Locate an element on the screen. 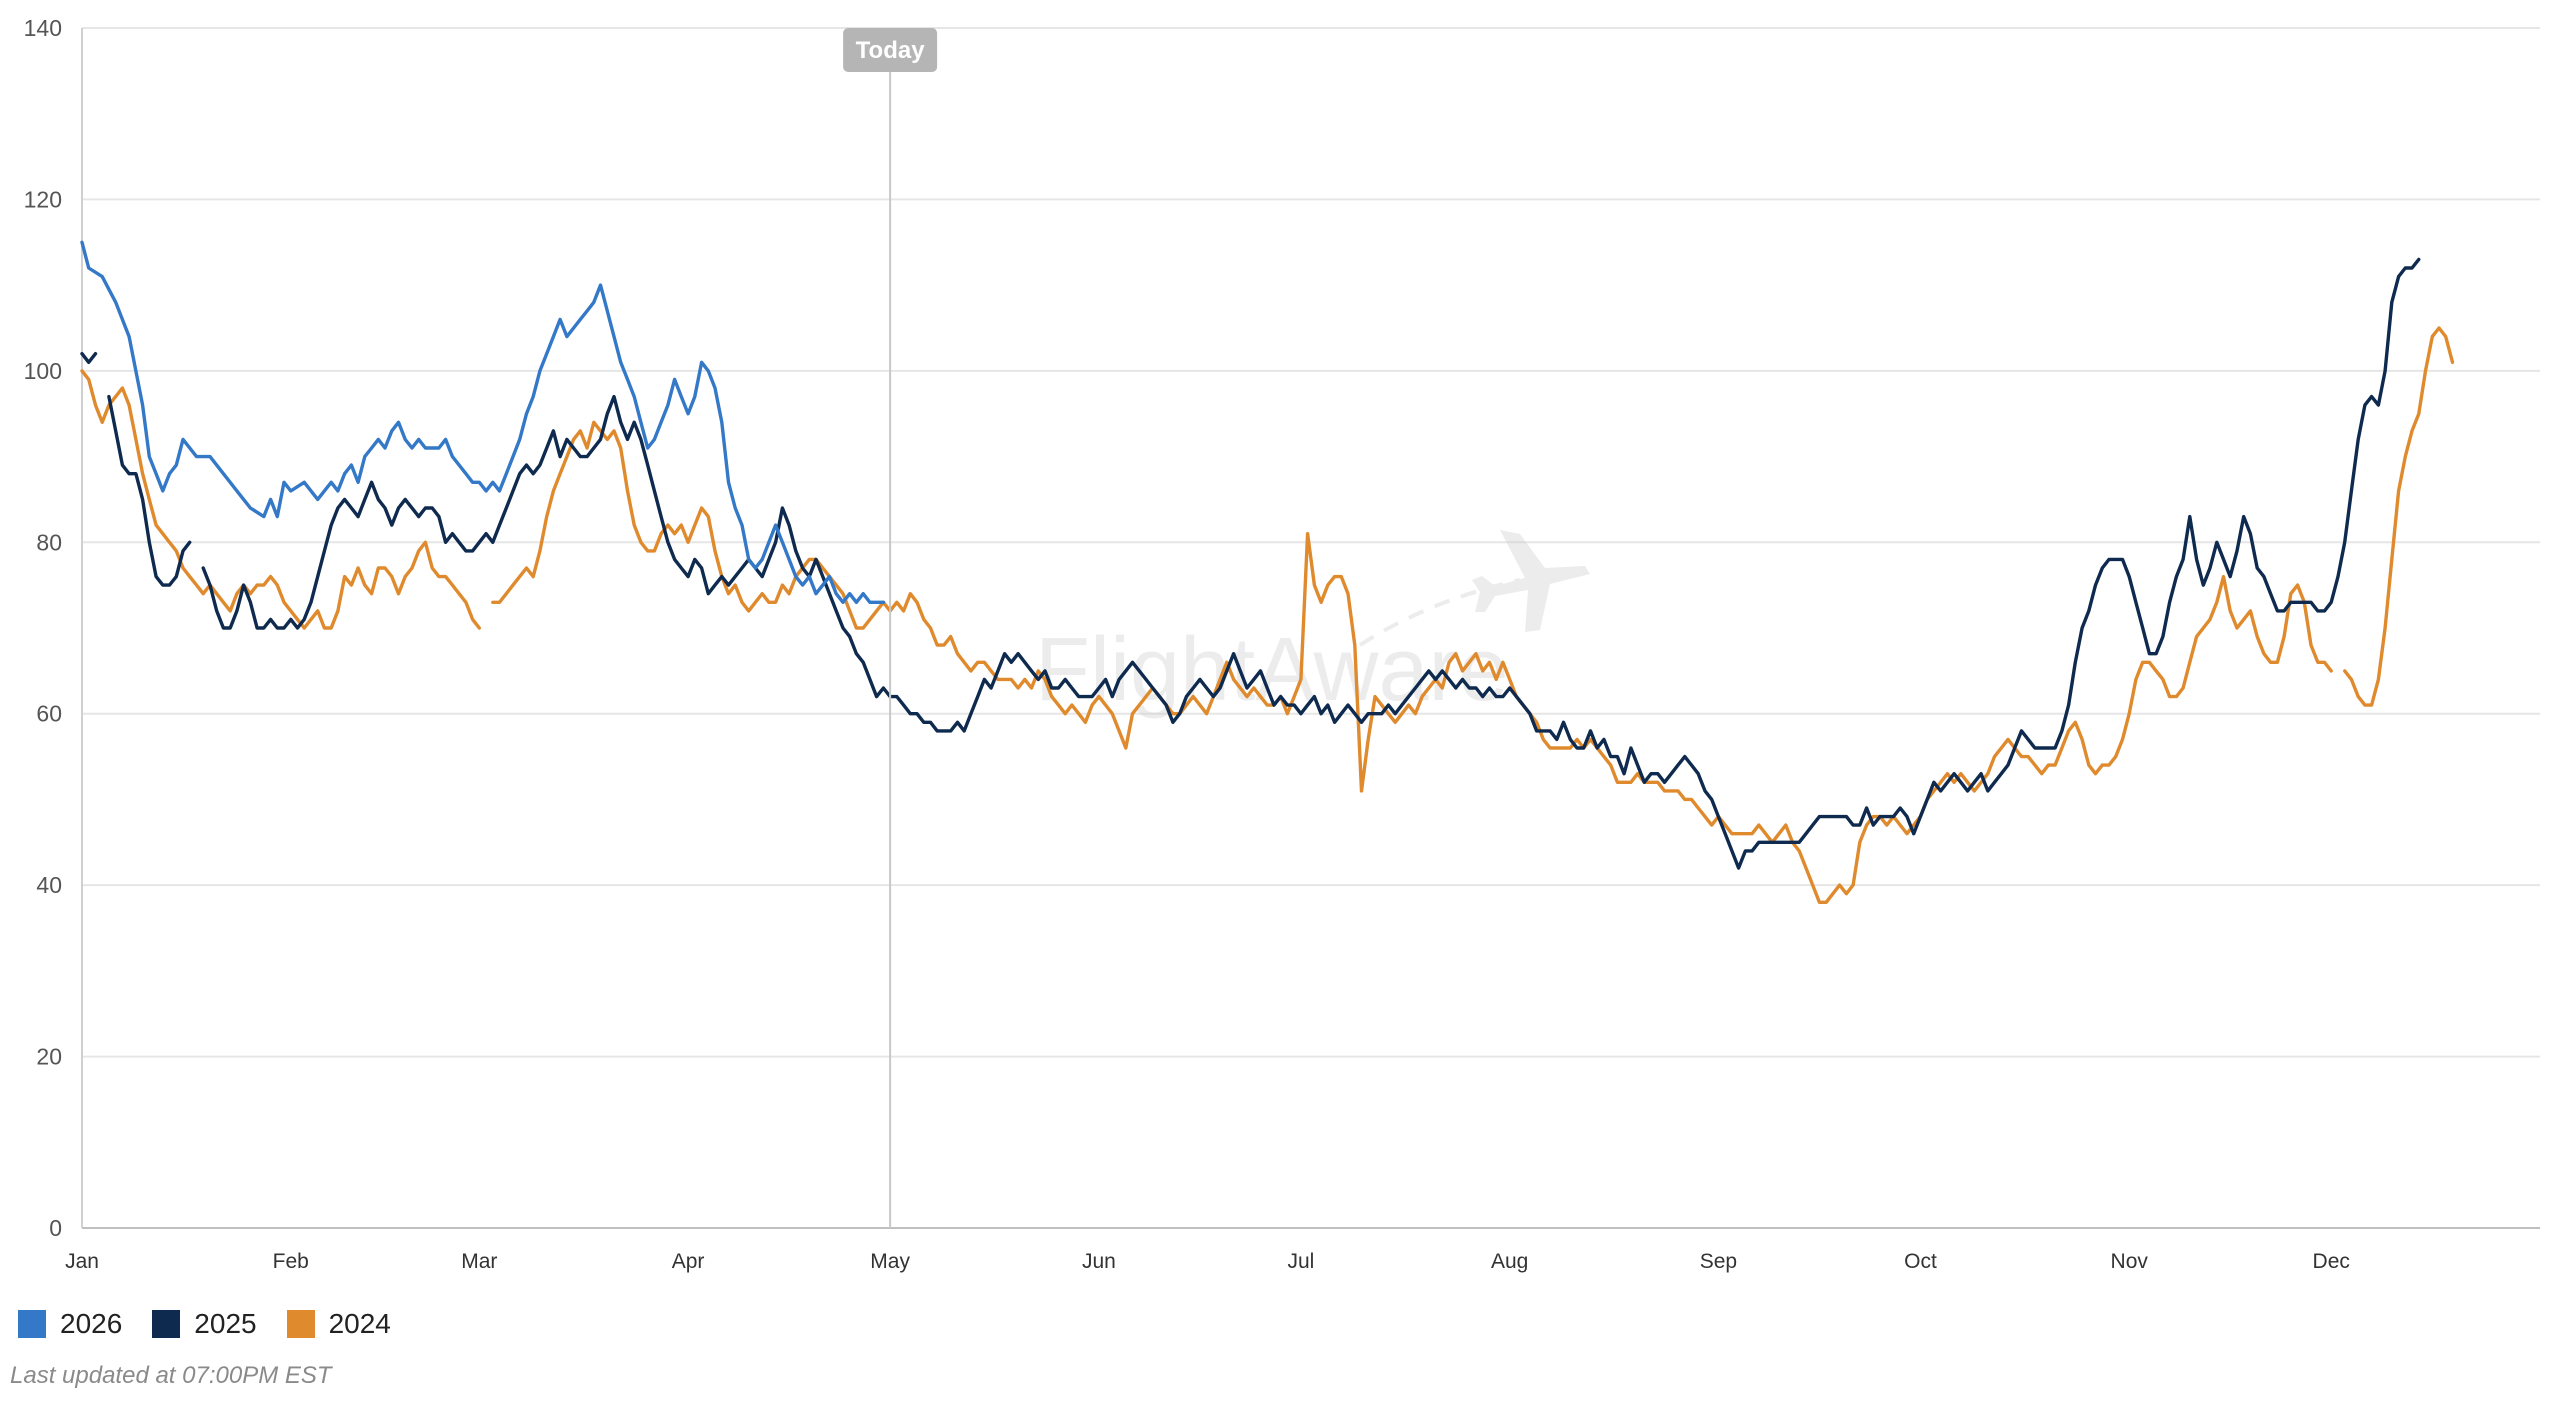 The image size is (2560, 1402). legend-item-2025: 2025 is located at coordinates (204, 1324).